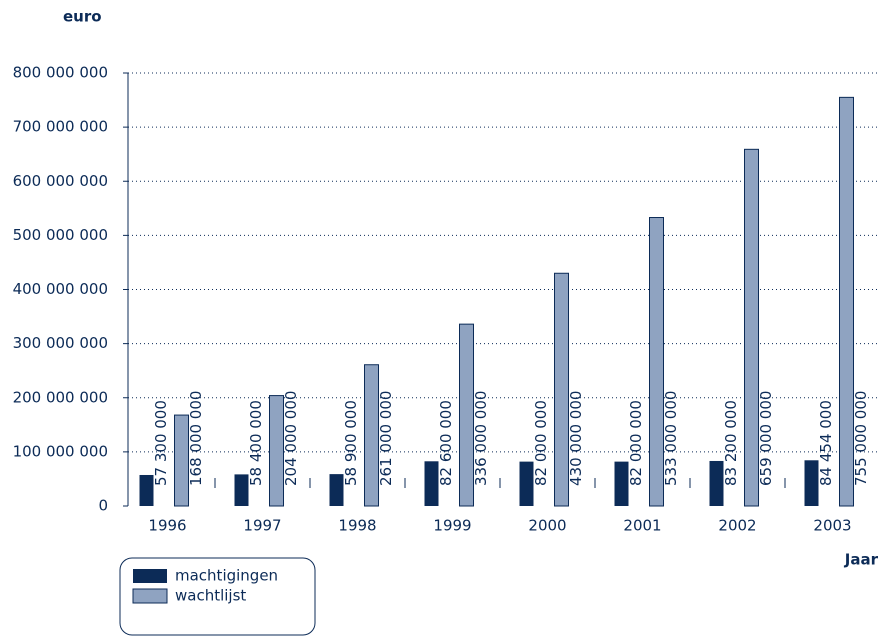 Image resolution: width=890 pixels, height=639 pixels. What do you see at coordinates (226, 576) in the screenshot?
I see `legend-label: machtigingen` at bounding box center [226, 576].